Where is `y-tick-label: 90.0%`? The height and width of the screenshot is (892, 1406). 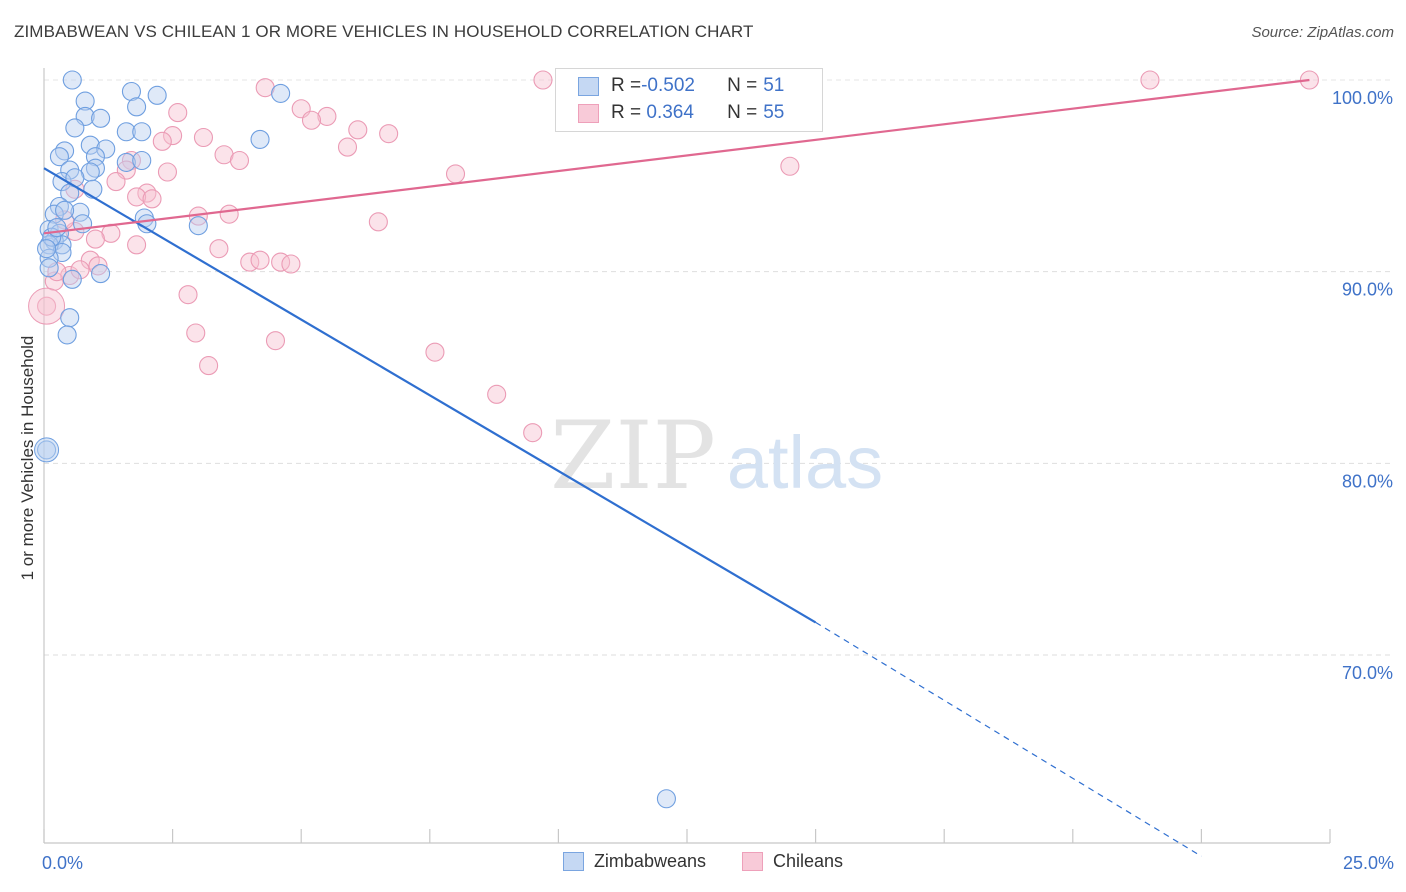
y-tick-label: 90.0% is located at coordinates (1367, 290).